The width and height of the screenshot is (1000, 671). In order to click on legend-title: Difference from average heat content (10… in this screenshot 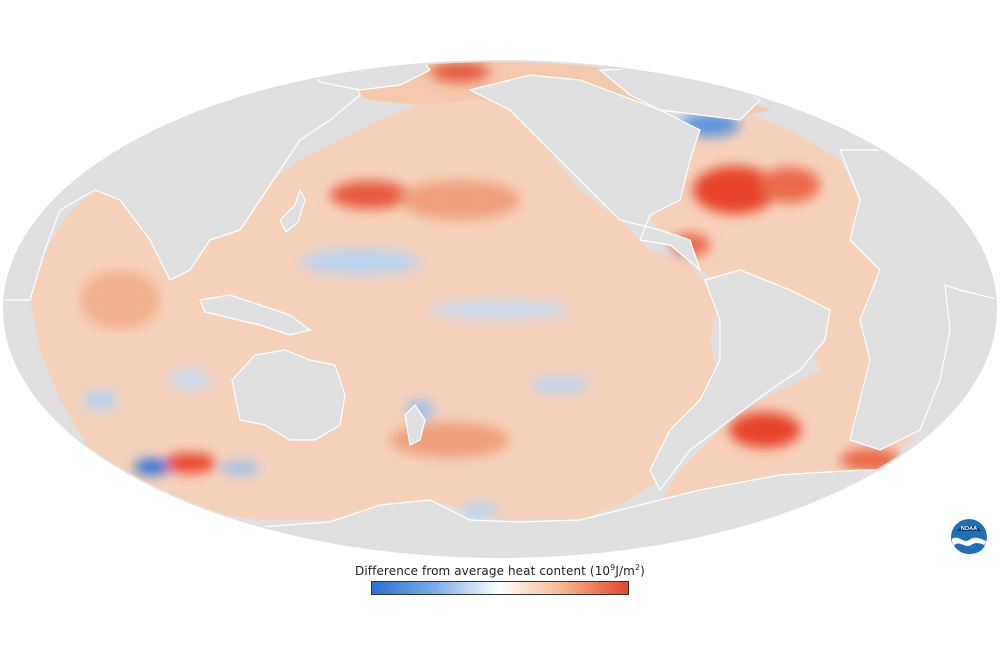, I will do `click(500, 570)`.